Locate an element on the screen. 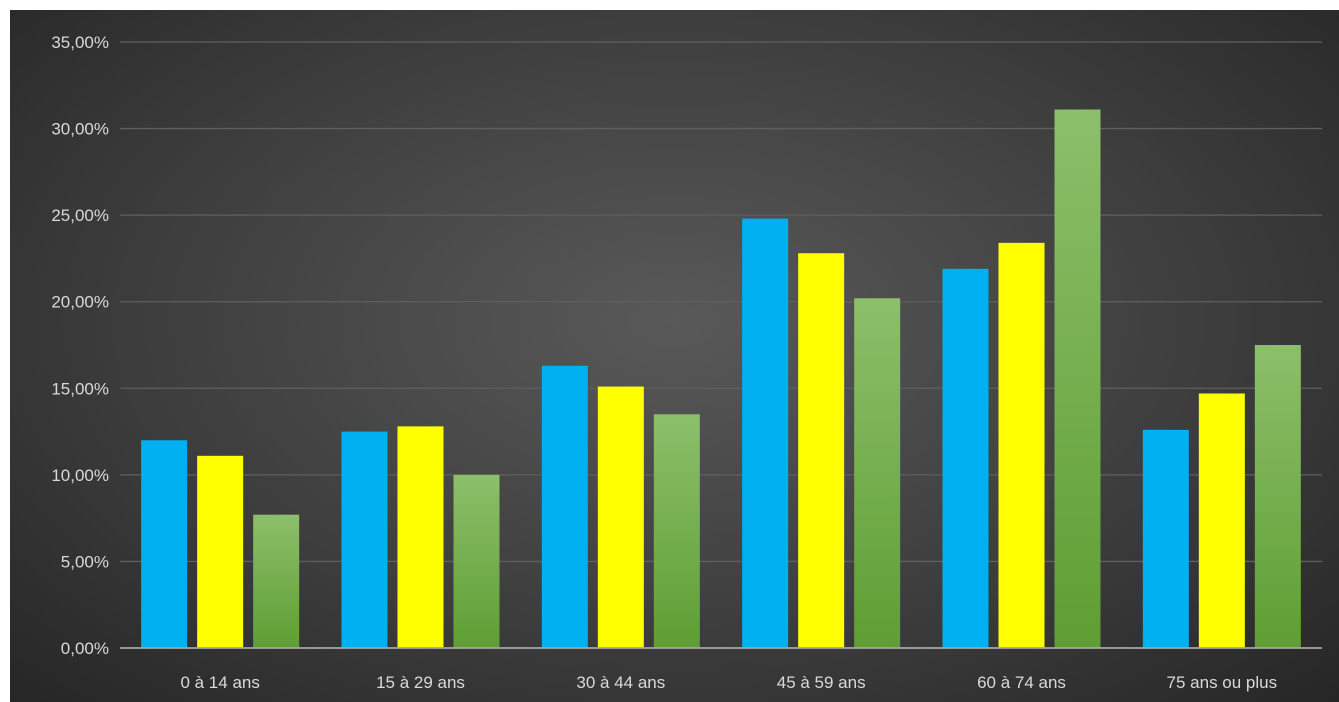 This screenshot has height=702, width=1339. y-tick-label: 20,00% is located at coordinates (80, 302).